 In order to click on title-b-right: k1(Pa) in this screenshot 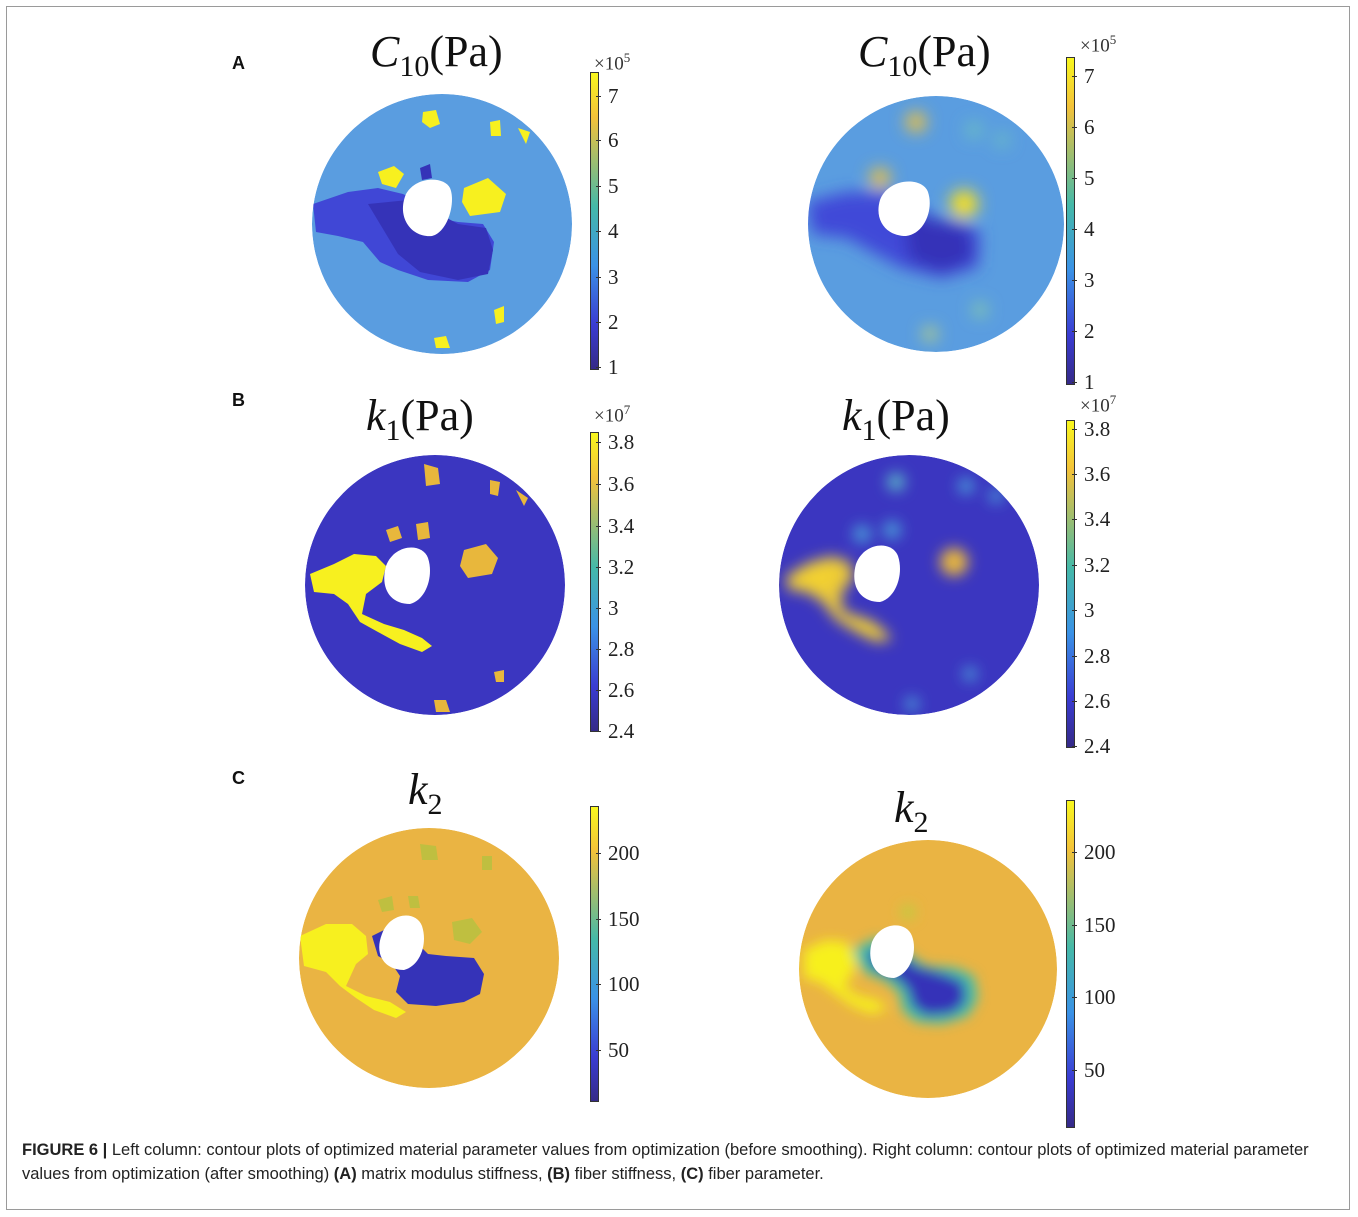, I will do `click(896, 419)`.